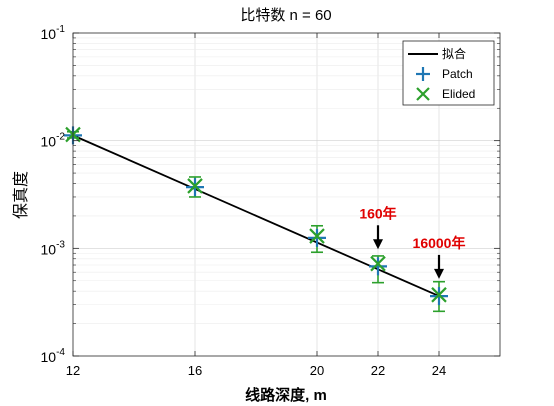 The image size is (554, 406). What do you see at coordinates (454, 53) in the screenshot?
I see `legend-fit-label: 拟合` at bounding box center [454, 53].